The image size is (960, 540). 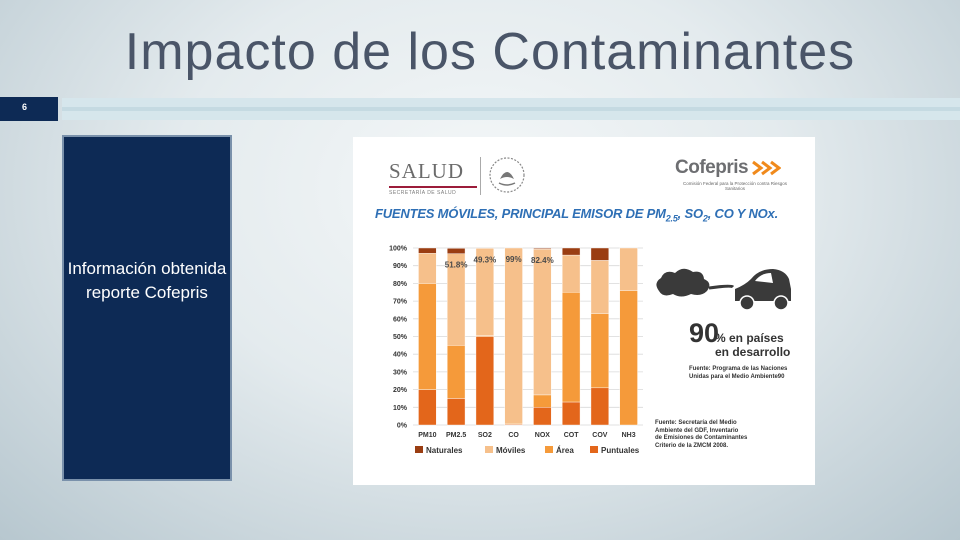 I want to click on y-tick-label: 0%, so click(x=402, y=426).